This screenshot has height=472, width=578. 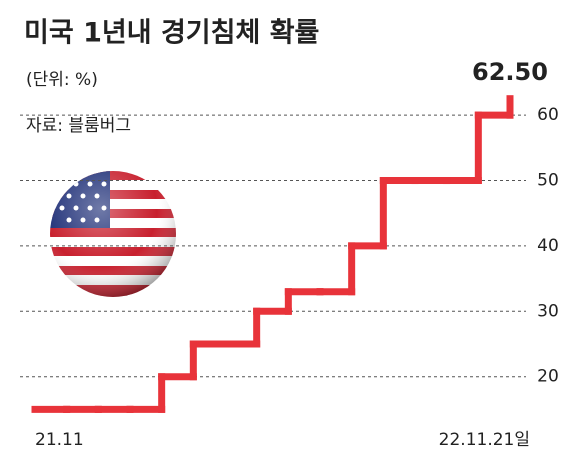 What do you see at coordinates (484, 440) in the screenshot?
I see `x-tick-label: 22.11.21일` at bounding box center [484, 440].